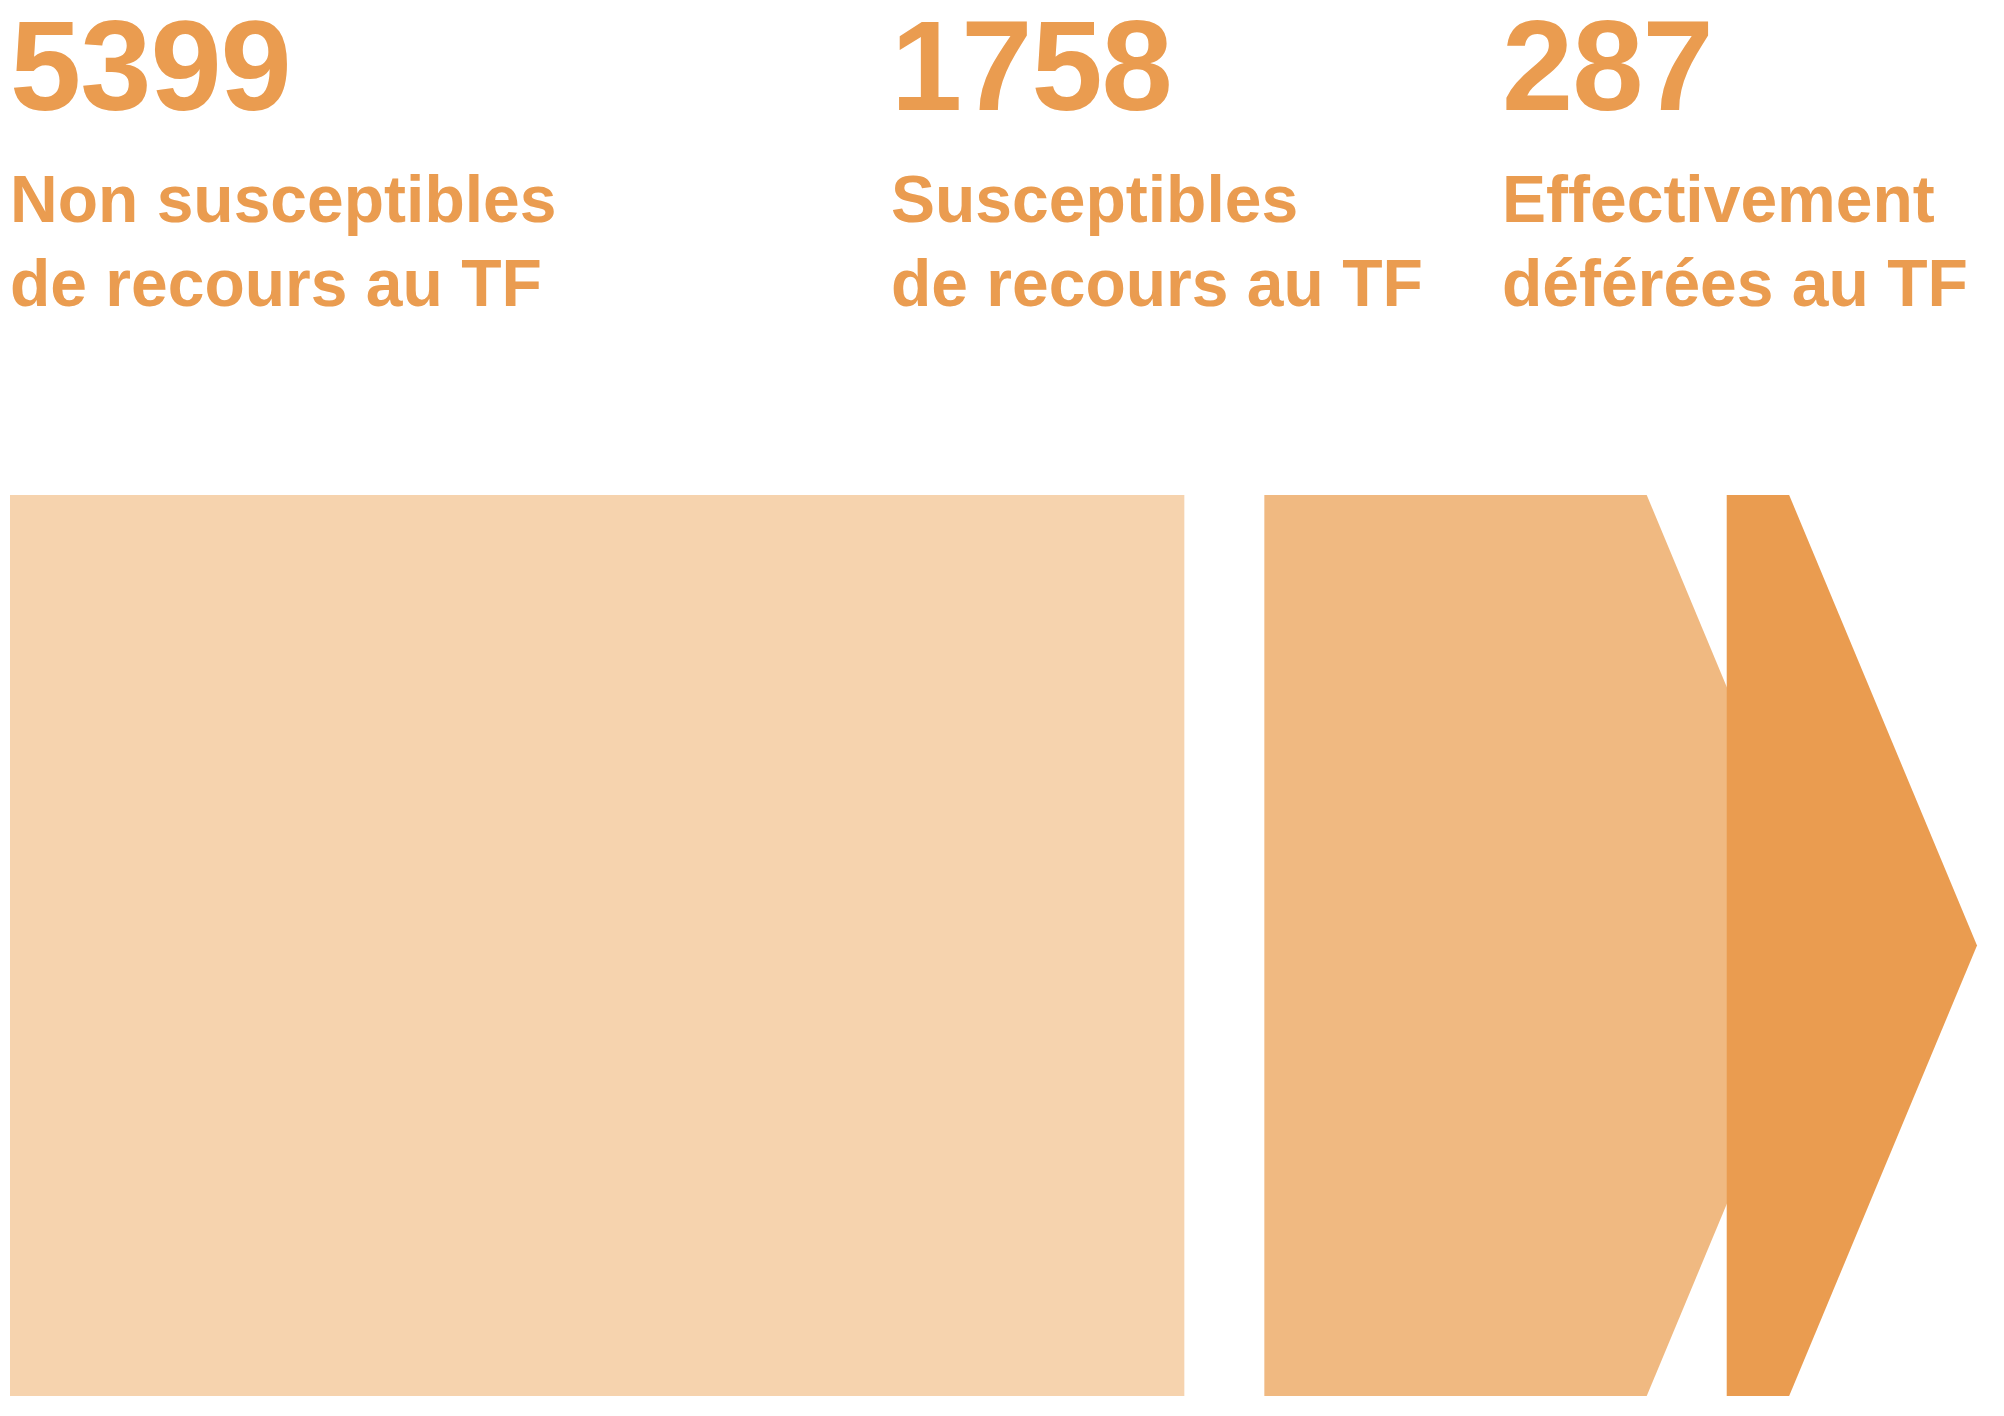 Image resolution: width=2004 pixels, height=1416 pixels. I want to click on data-label: 5399, so click(150, 68).